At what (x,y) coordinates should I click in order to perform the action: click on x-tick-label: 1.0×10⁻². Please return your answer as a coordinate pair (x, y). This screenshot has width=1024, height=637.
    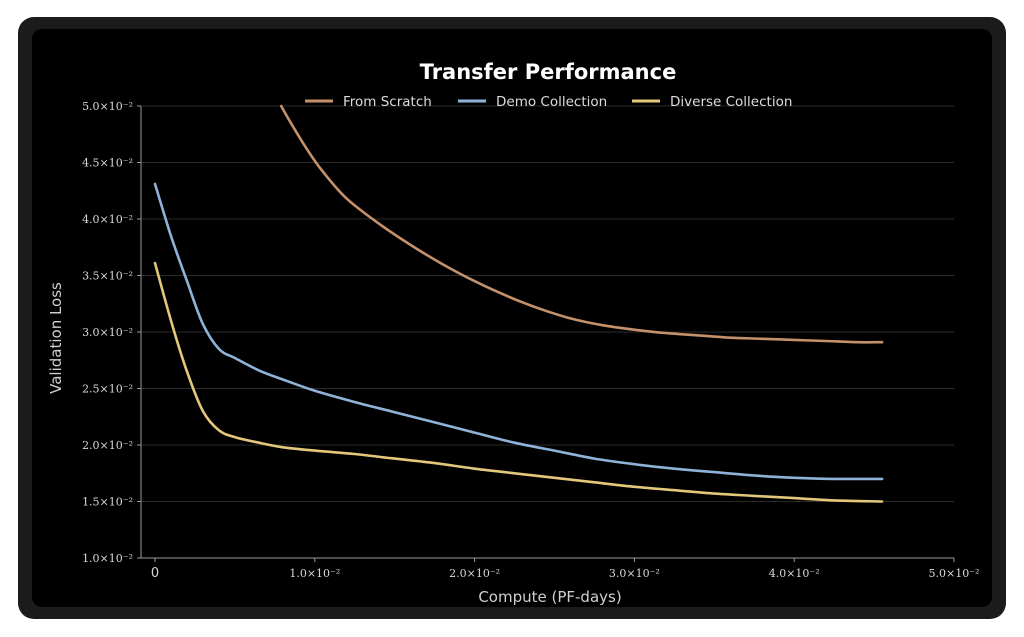
    Looking at the image, I should click on (314, 573).